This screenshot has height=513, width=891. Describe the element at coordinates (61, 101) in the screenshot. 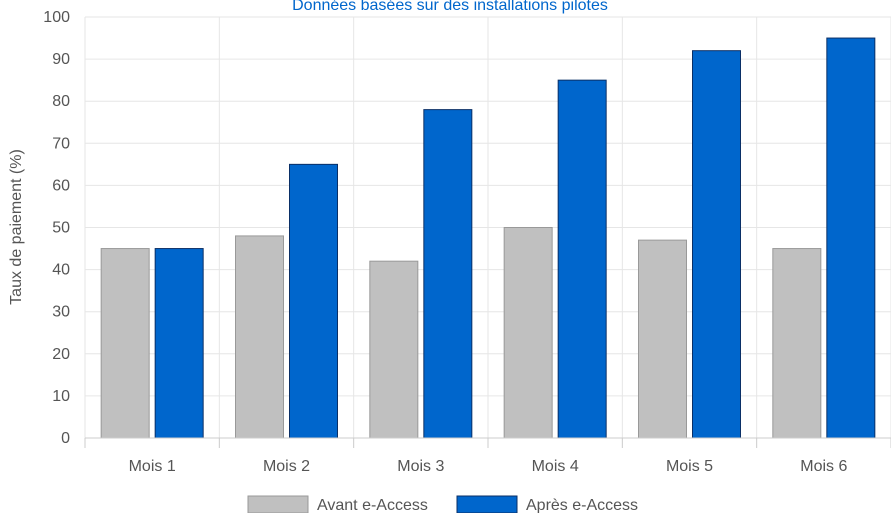

I see `y-tick-label: 80` at that location.